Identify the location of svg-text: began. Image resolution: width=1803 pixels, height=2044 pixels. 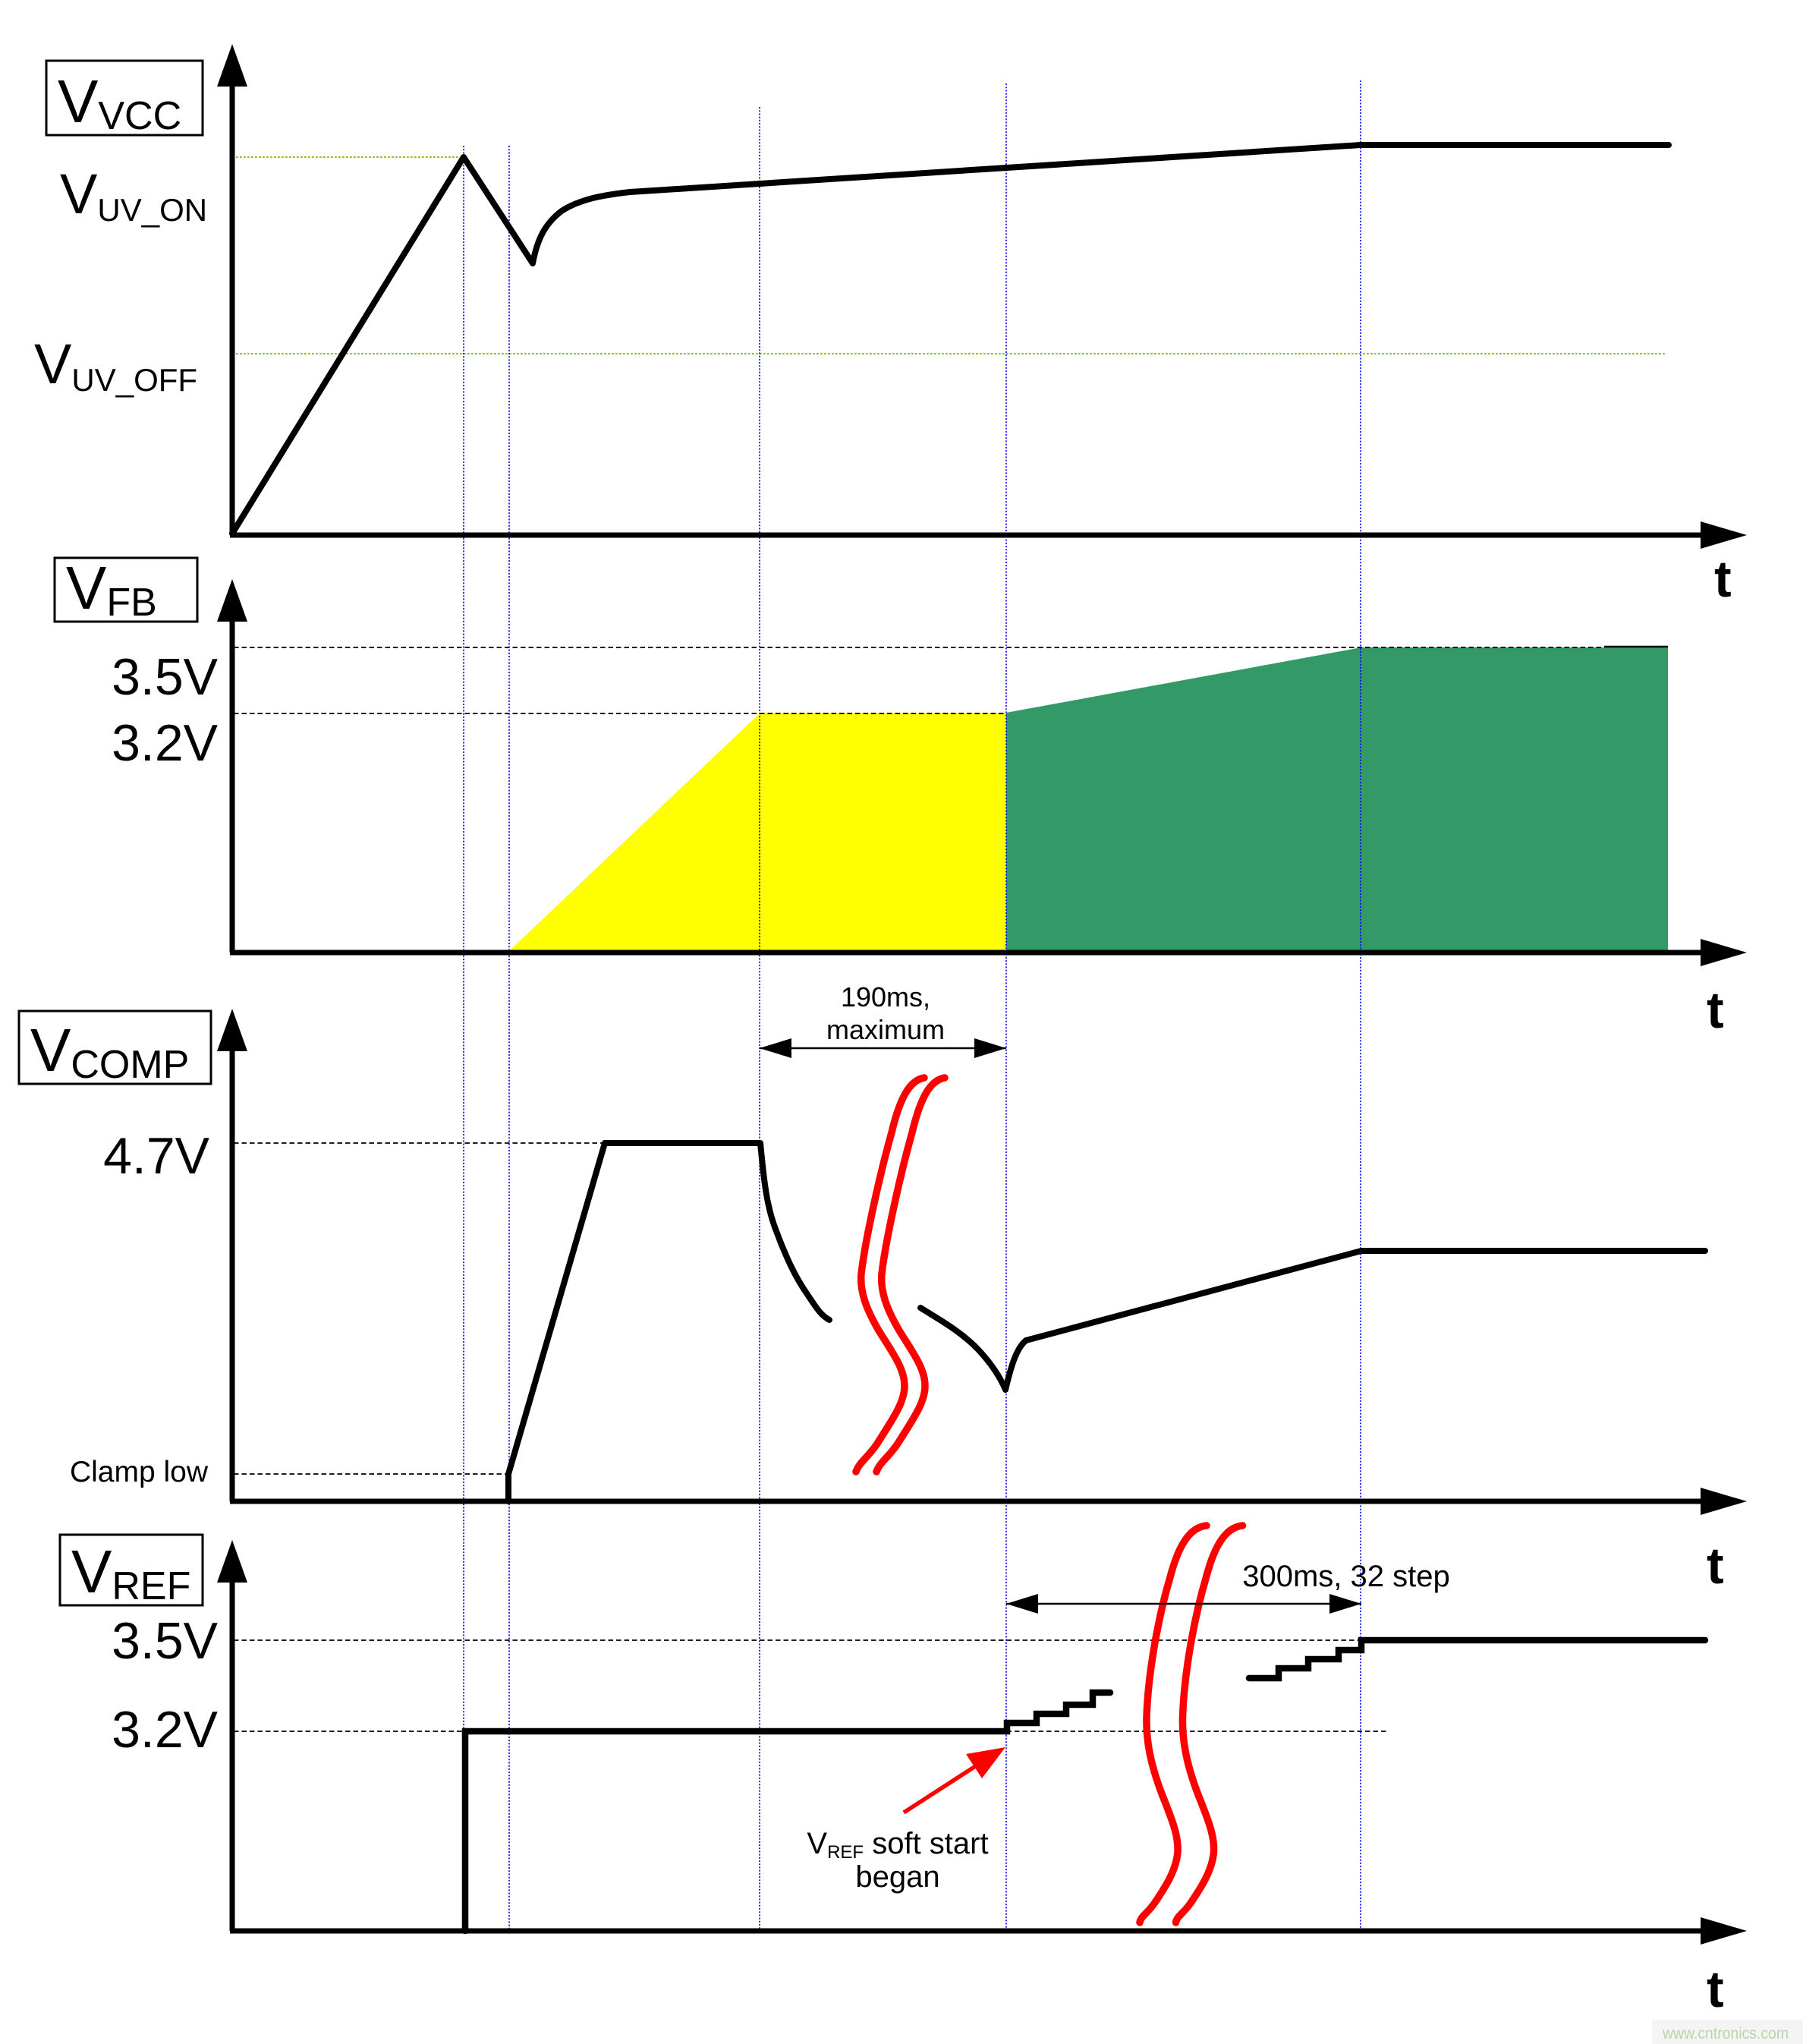
(897, 1877).